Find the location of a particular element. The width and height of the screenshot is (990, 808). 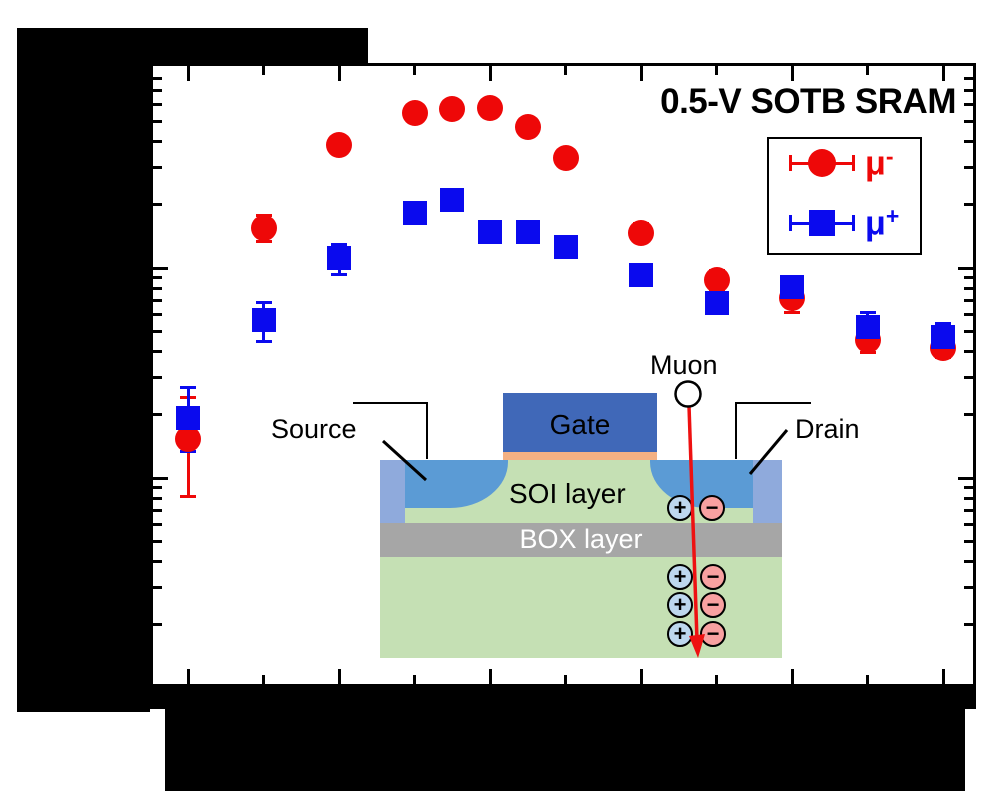

box-layer-region is located at coordinates (581, 540).